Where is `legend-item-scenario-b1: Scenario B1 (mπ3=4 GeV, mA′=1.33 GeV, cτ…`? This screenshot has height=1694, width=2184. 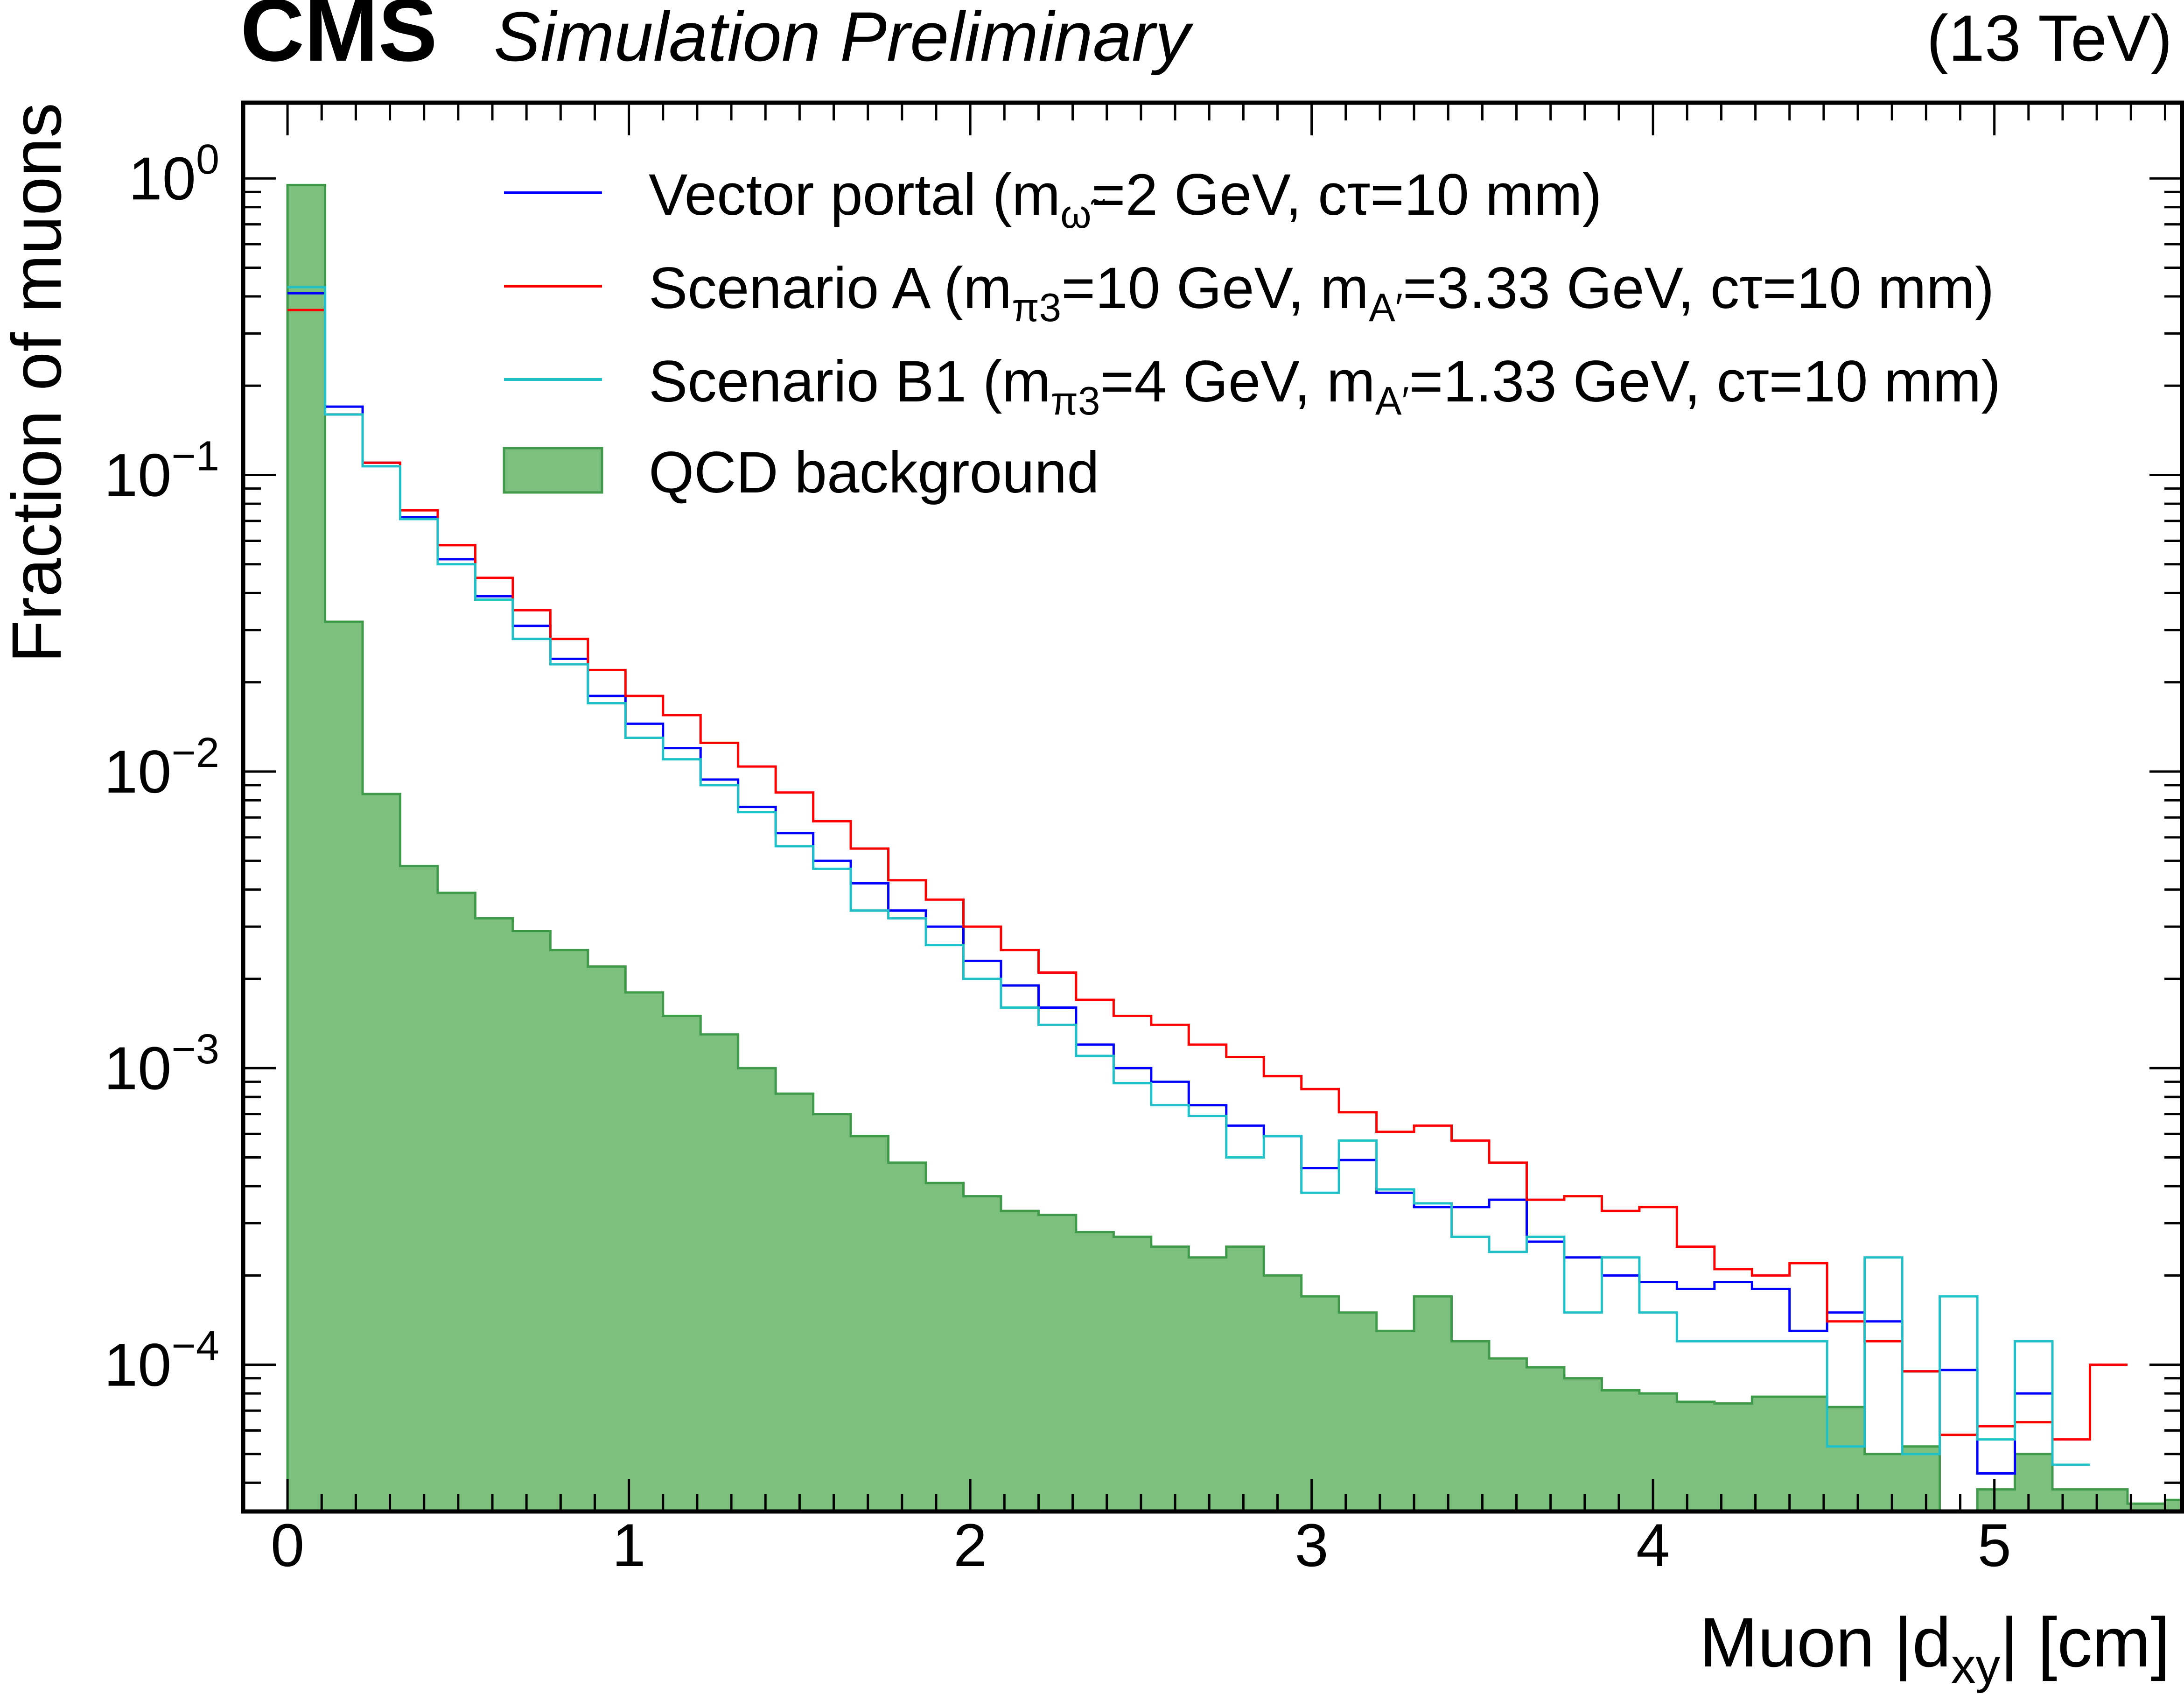 legend-item-scenario-b1: Scenario B1 (mπ3=4 GeV, mA′=1.33 GeV, cτ… is located at coordinates (1252, 386).